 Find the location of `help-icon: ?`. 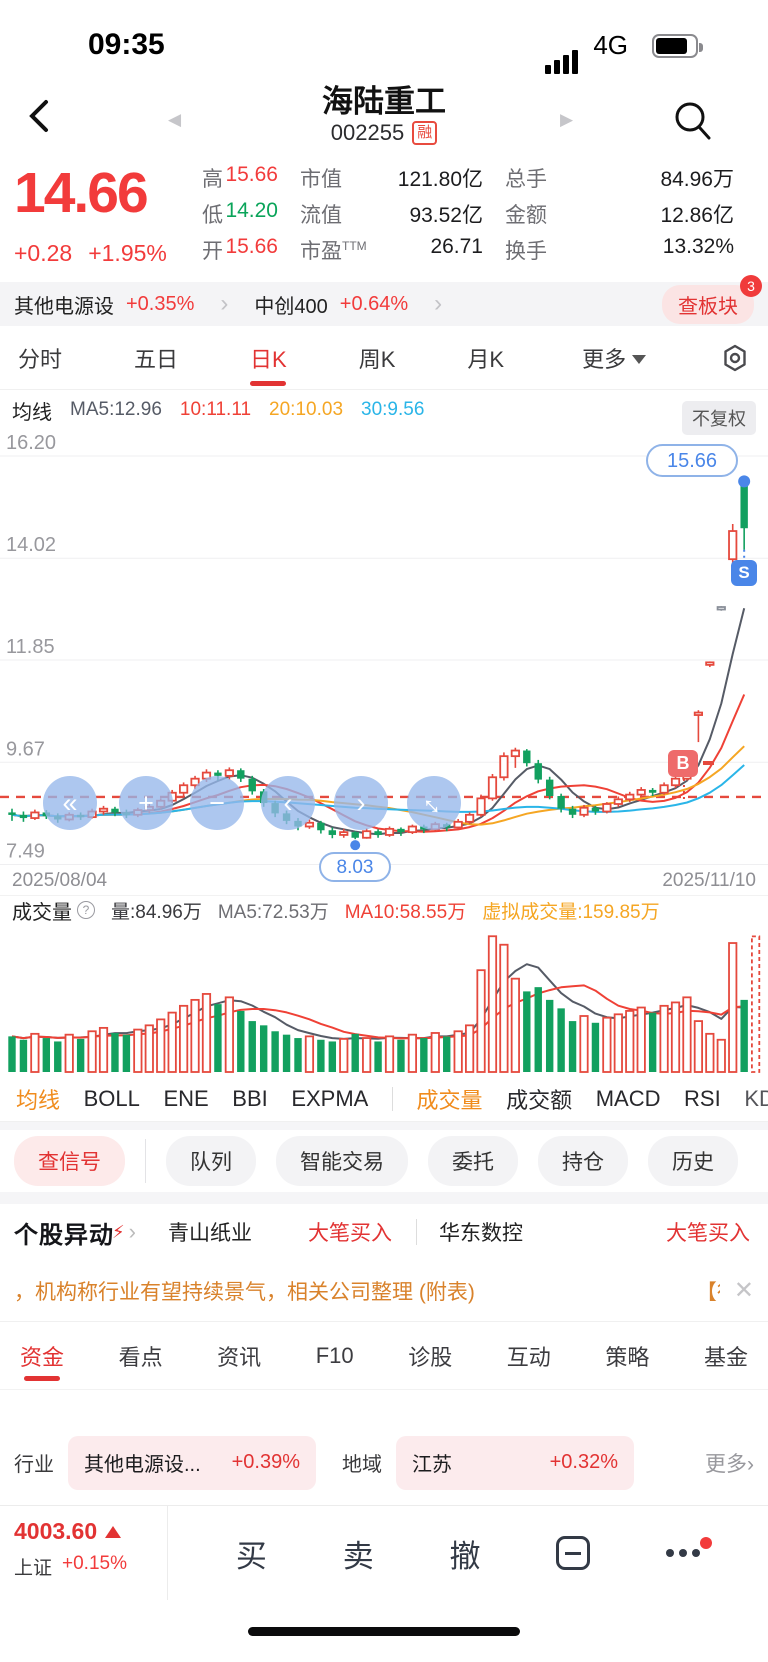

help-icon: ? is located at coordinates (86, 910).